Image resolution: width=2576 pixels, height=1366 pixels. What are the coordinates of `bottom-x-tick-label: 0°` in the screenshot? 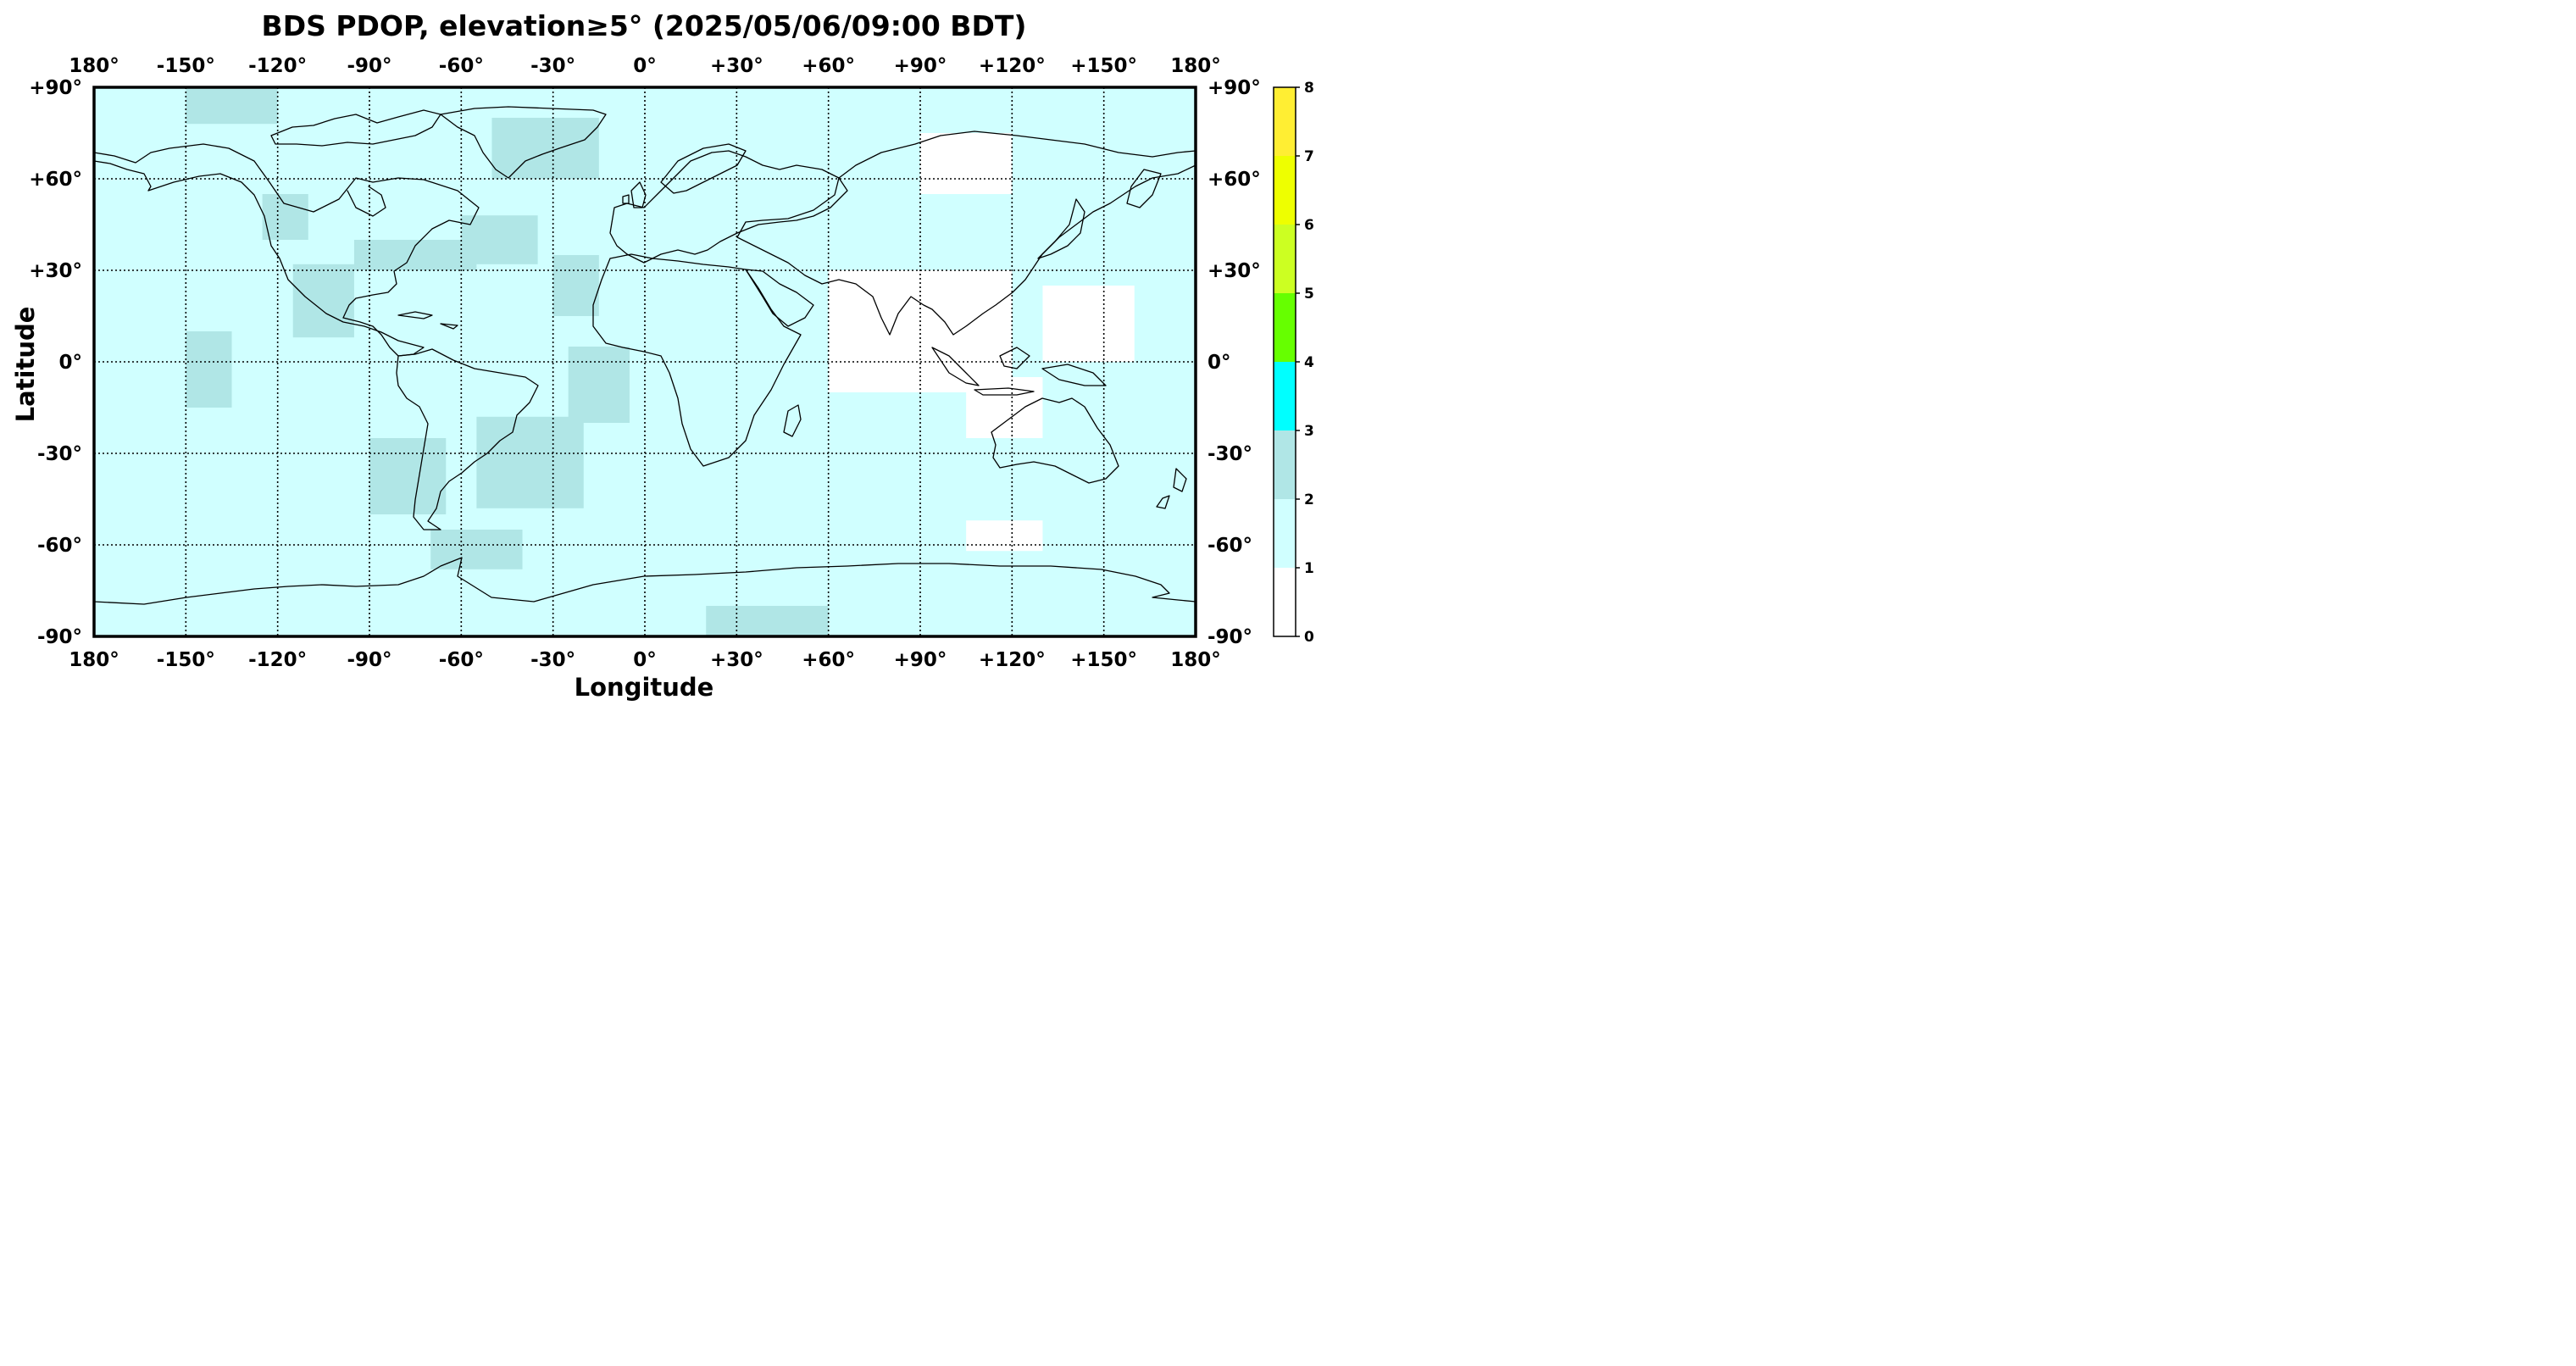 It's located at (645, 660).